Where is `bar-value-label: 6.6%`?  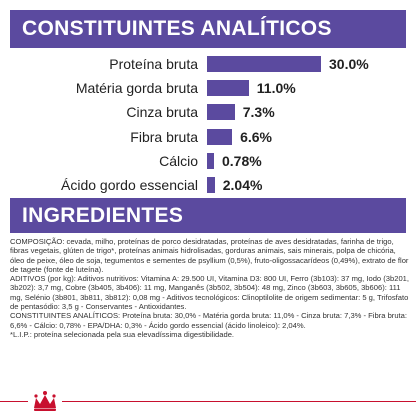 bar-value-label: 6.6% is located at coordinates (256, 136).